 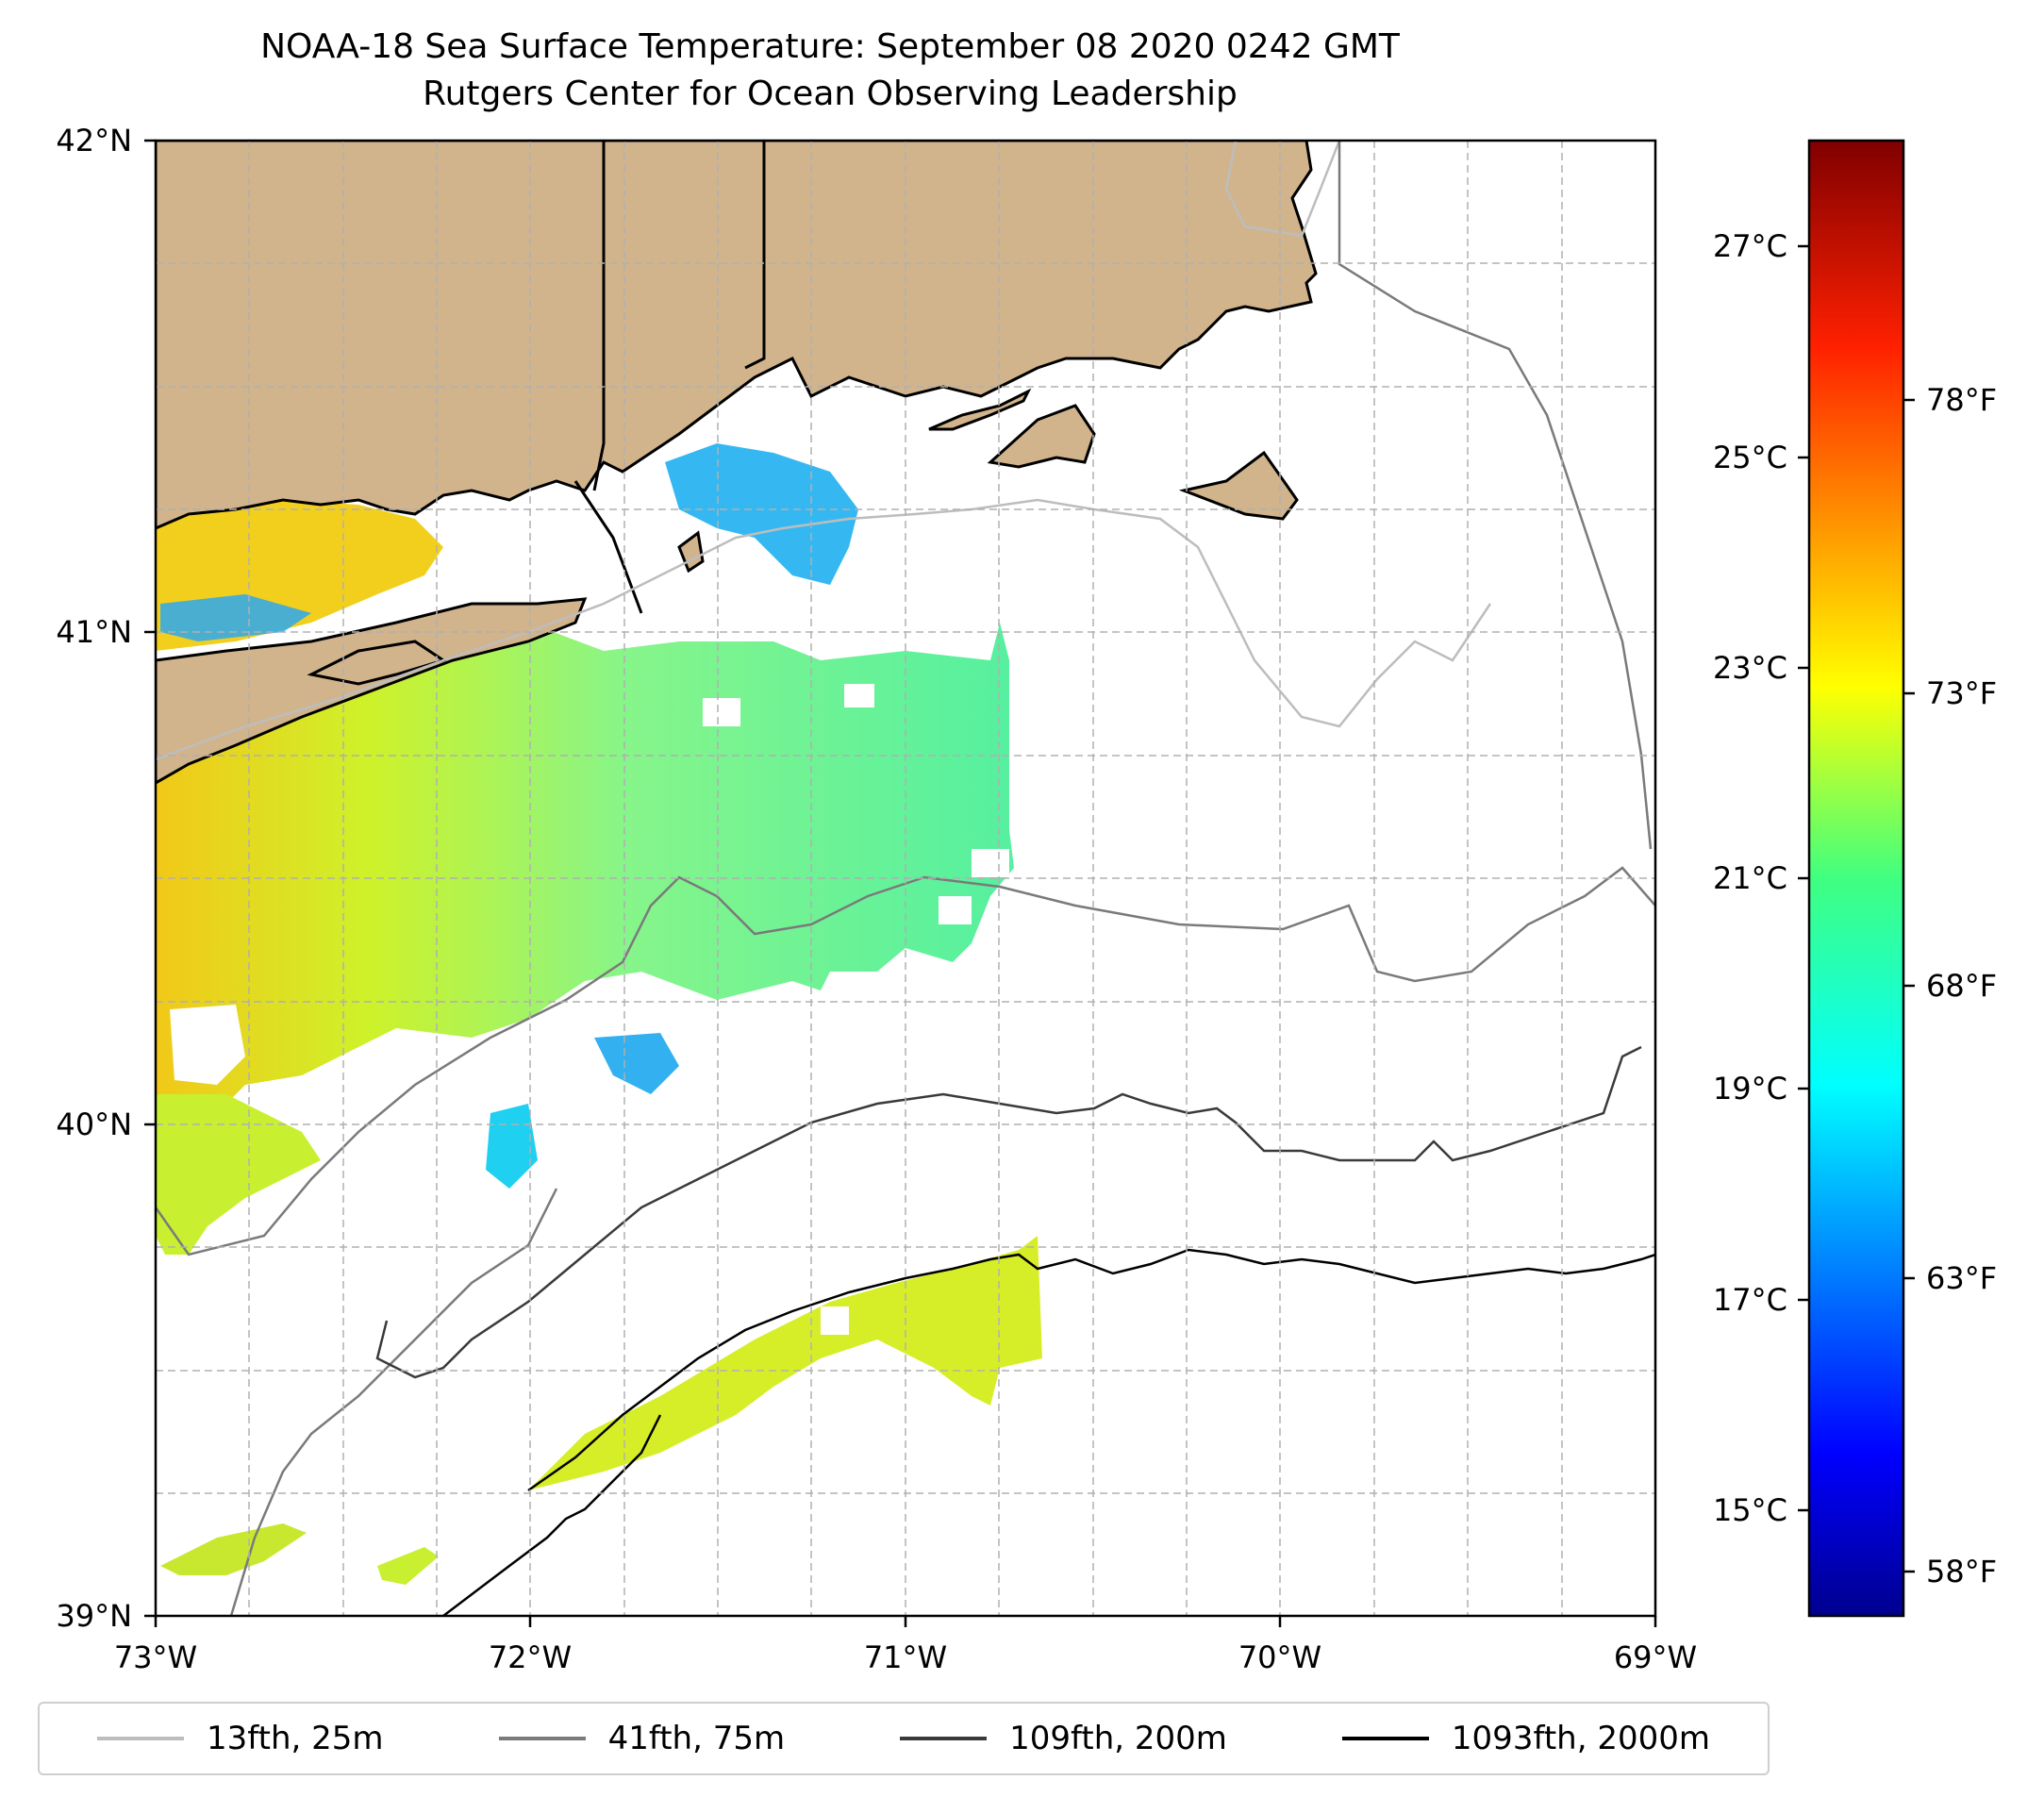 I want to click on sst-patch-shelf-edge, so click(x=785, y=1363).